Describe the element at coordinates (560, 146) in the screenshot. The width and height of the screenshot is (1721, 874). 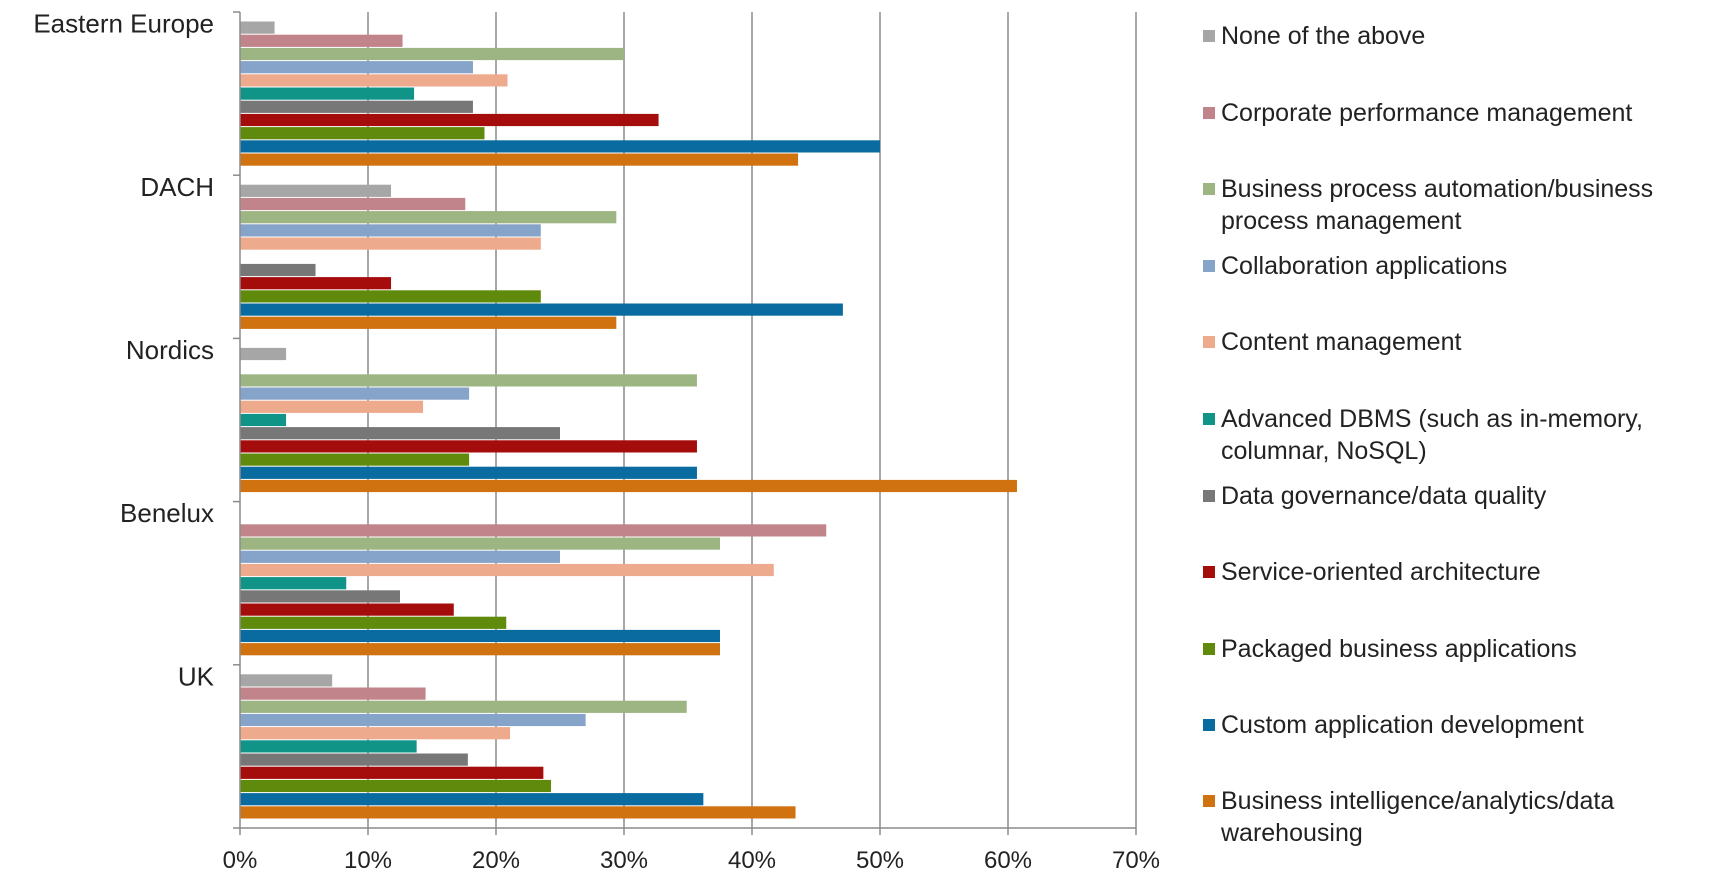
I see `bar-eastern-europe-custom-application-development` at that location.